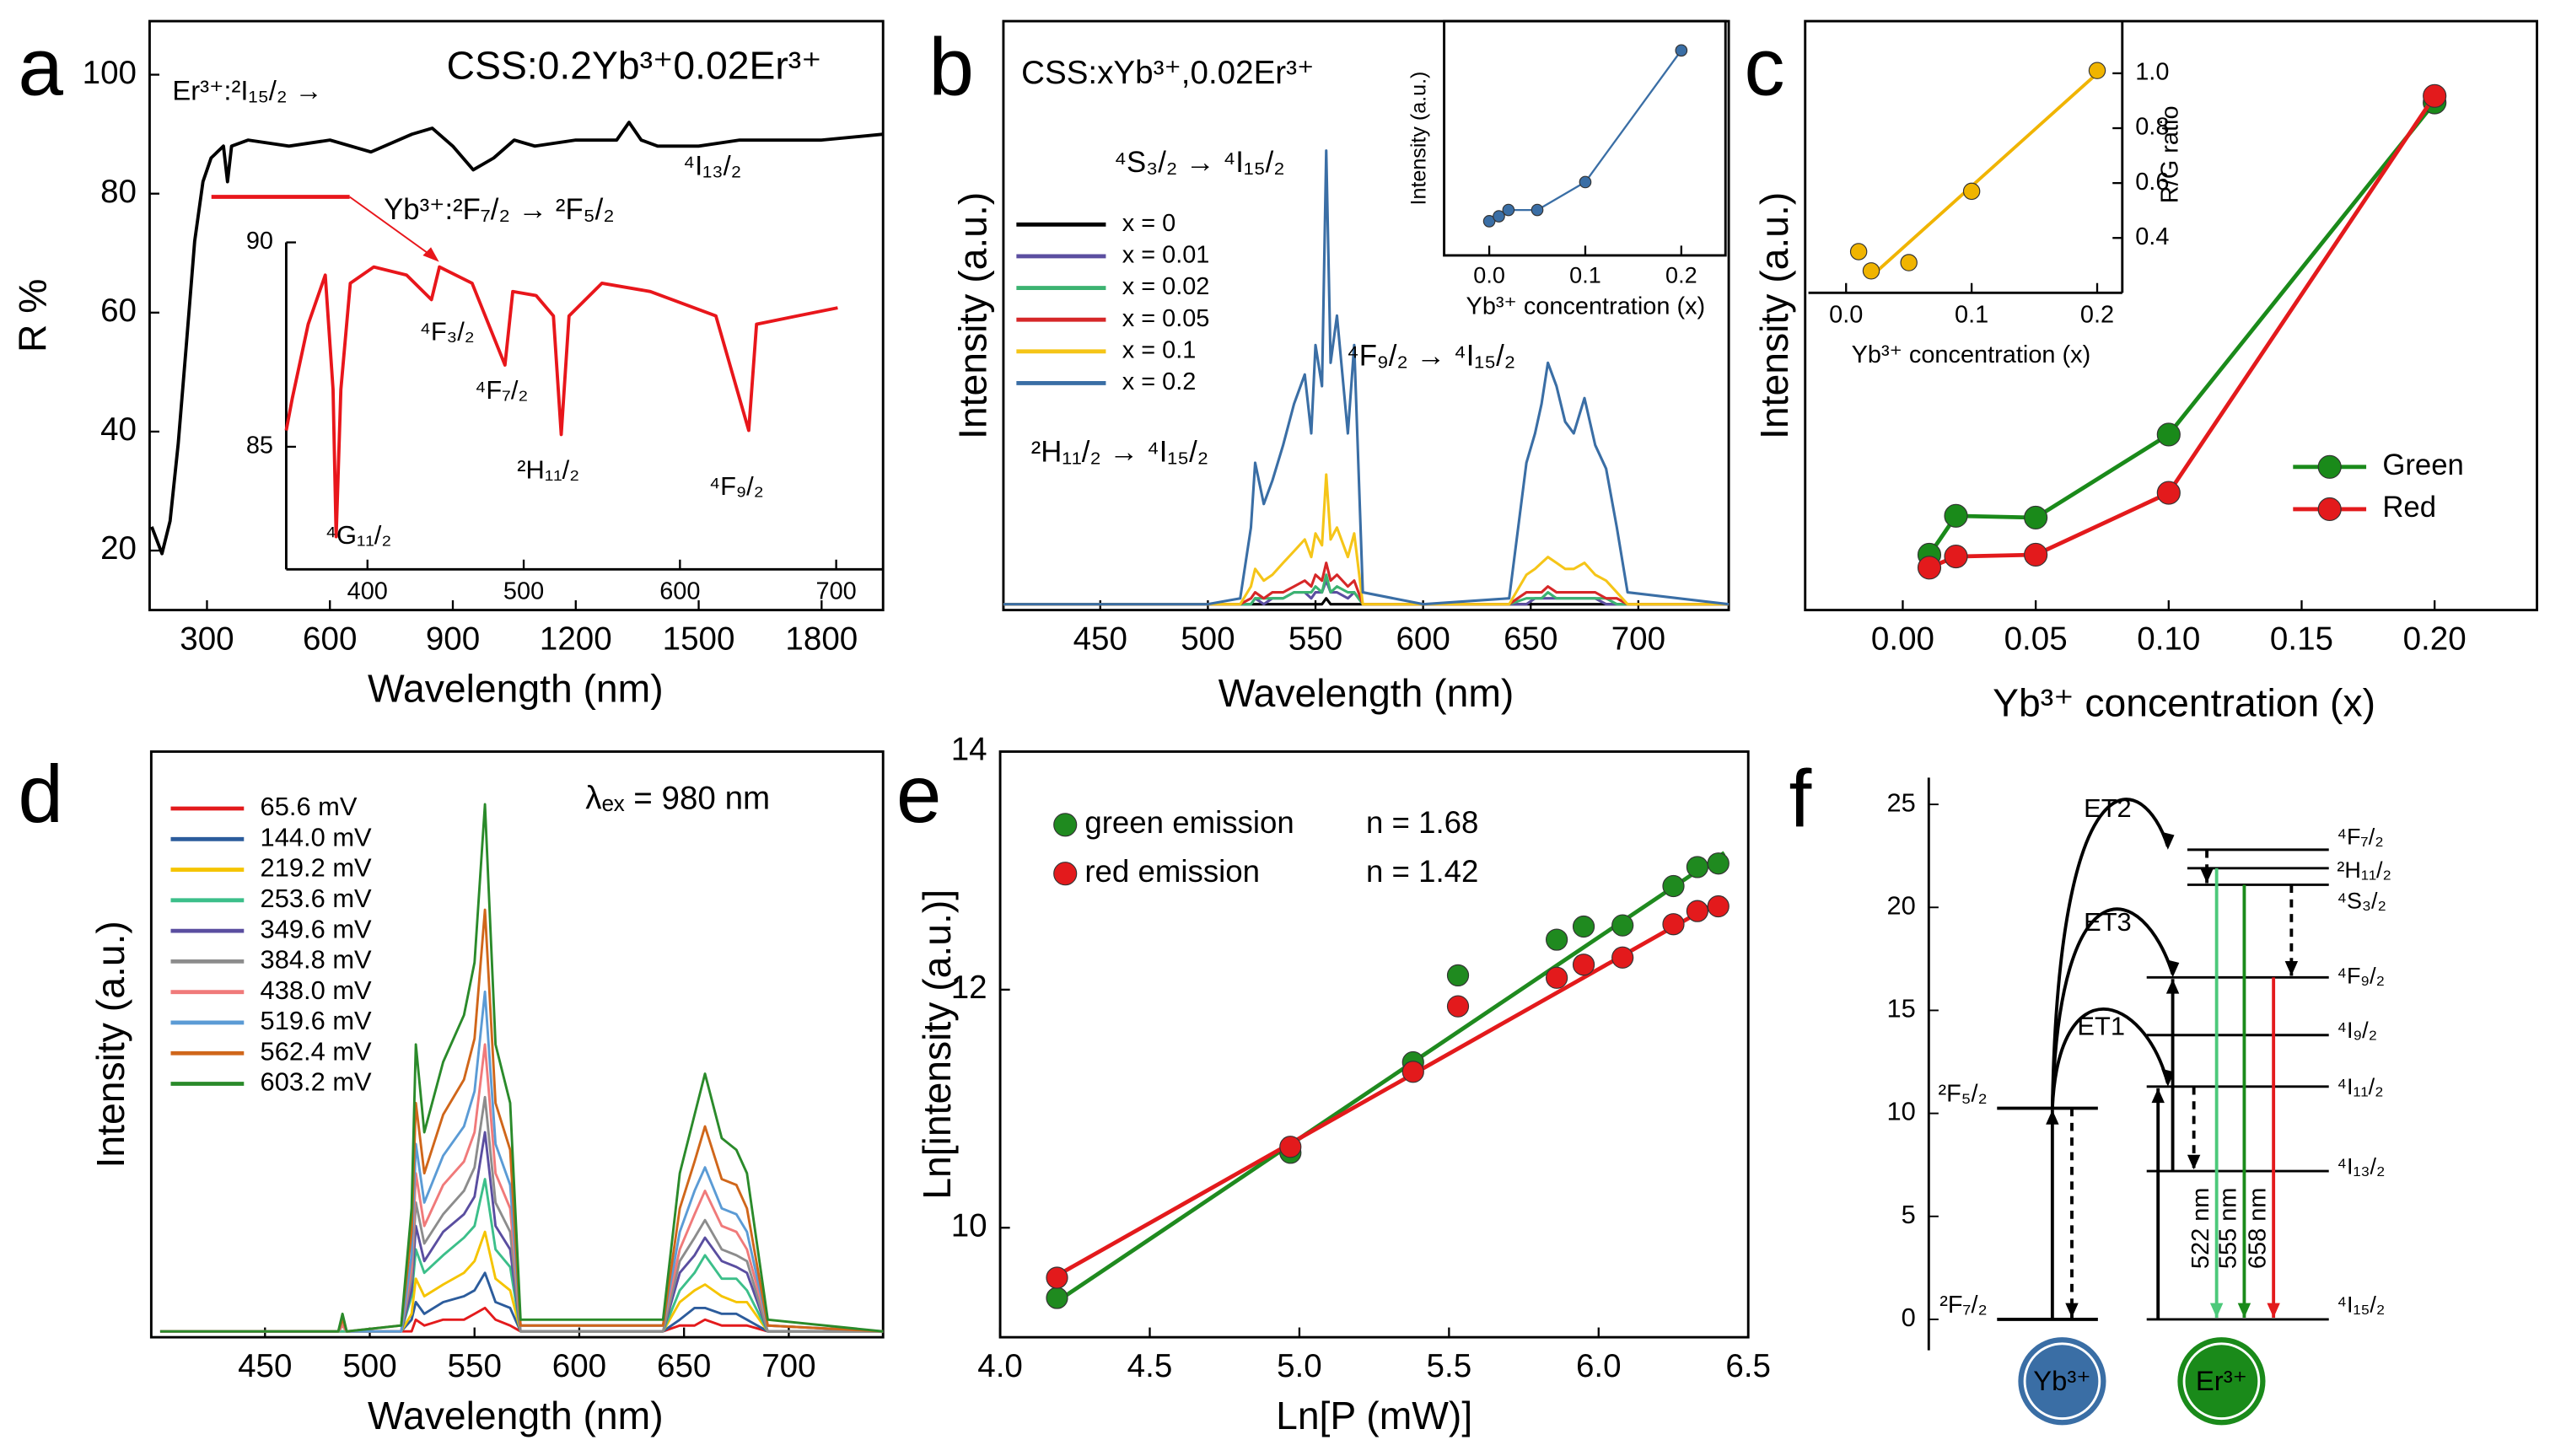 This screenshot has height=1456, width=2550. Describe the element at coordinates (1748, 1366) in the screenshot. I see `x-tick-label: 6.5` at that location.